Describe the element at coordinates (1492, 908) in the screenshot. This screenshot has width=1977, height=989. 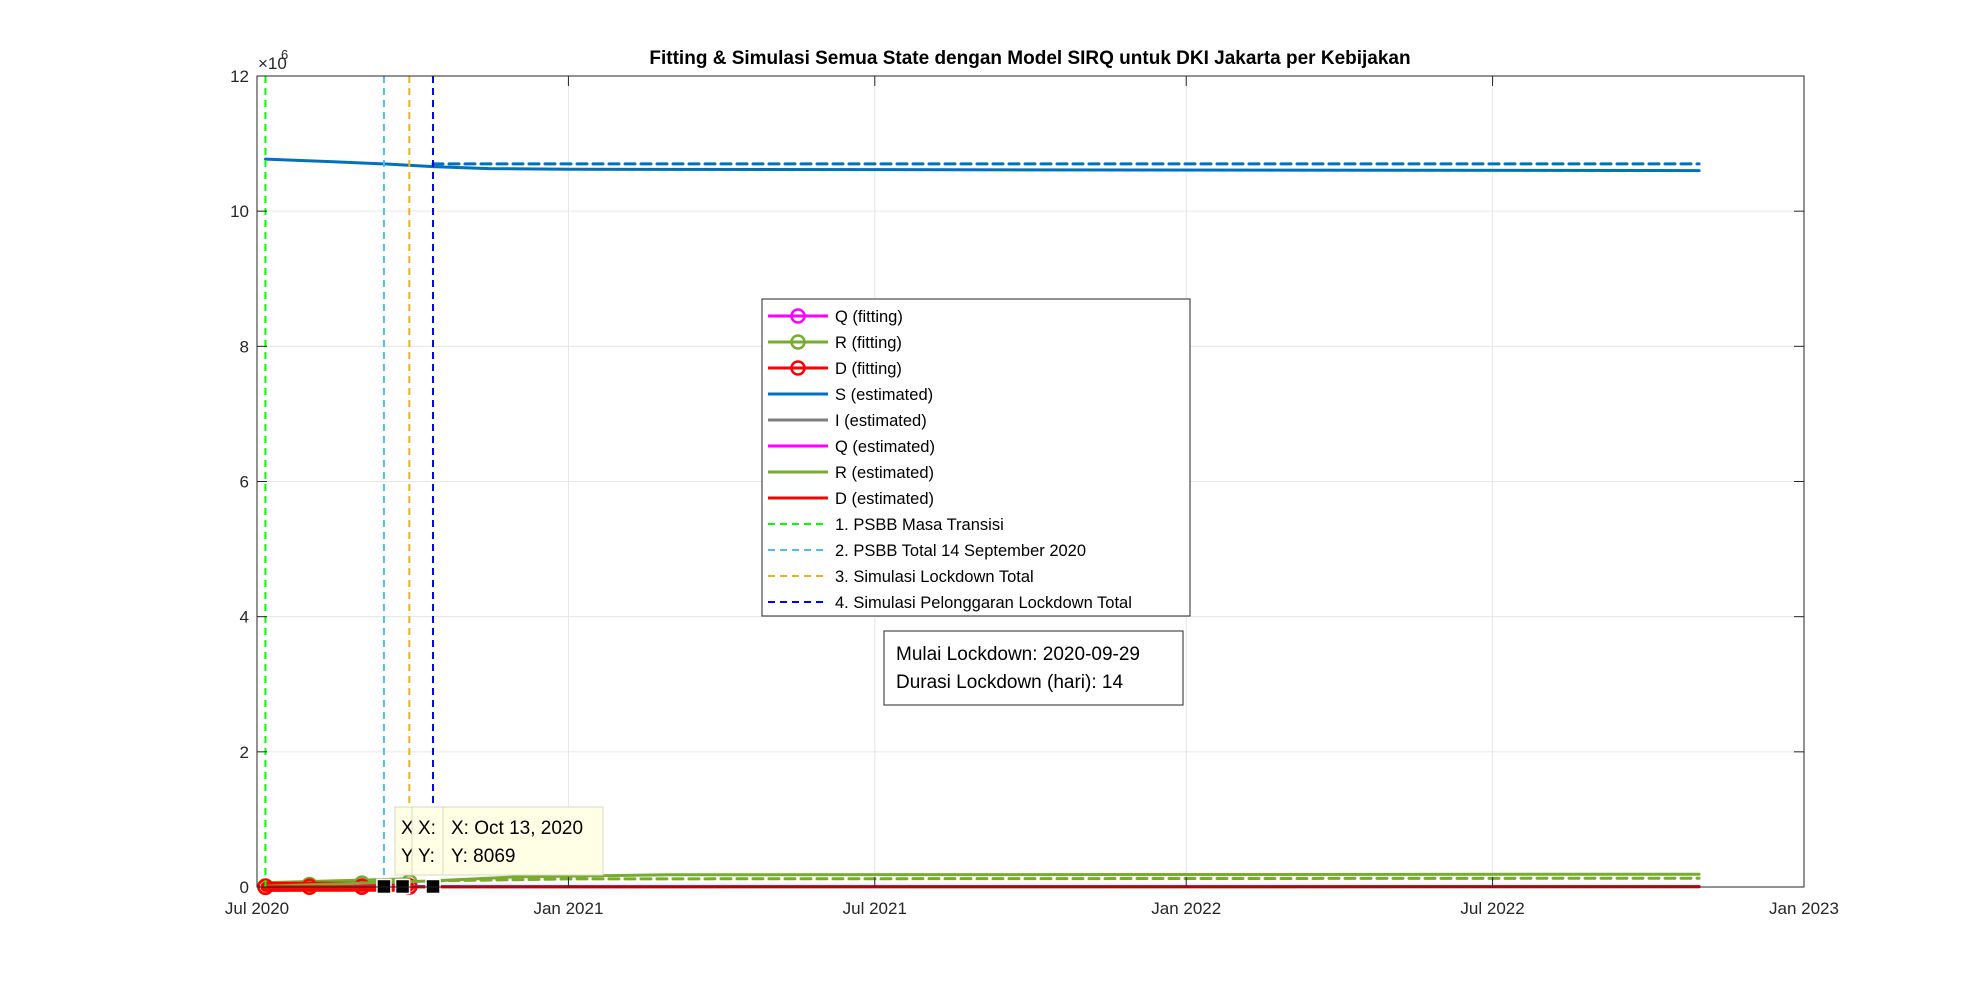
I see `x-tick-label: Jul 2022` at that location.